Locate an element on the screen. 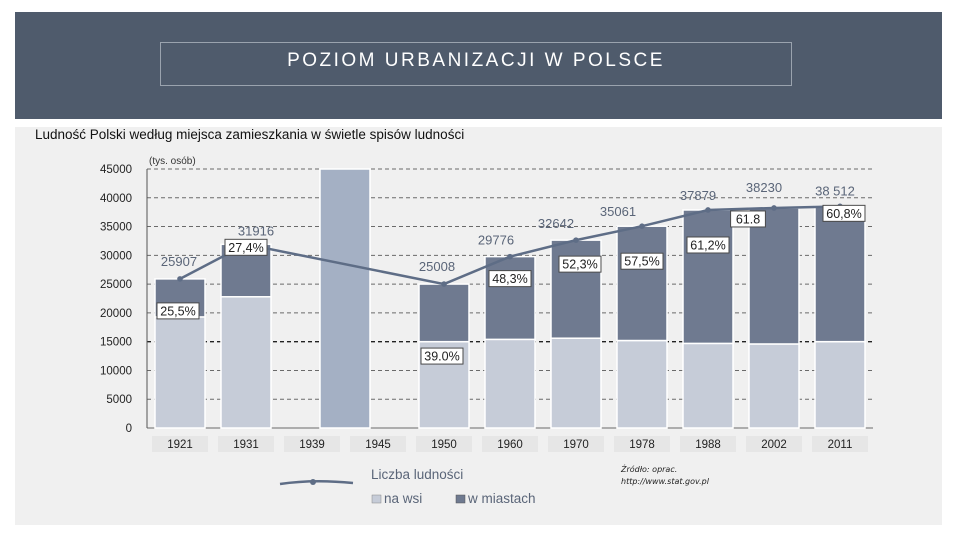 Image resolution: width=960 pixels, height=540 pixels. urbanization-label: 25,5% is located at coordinates (177, 311).